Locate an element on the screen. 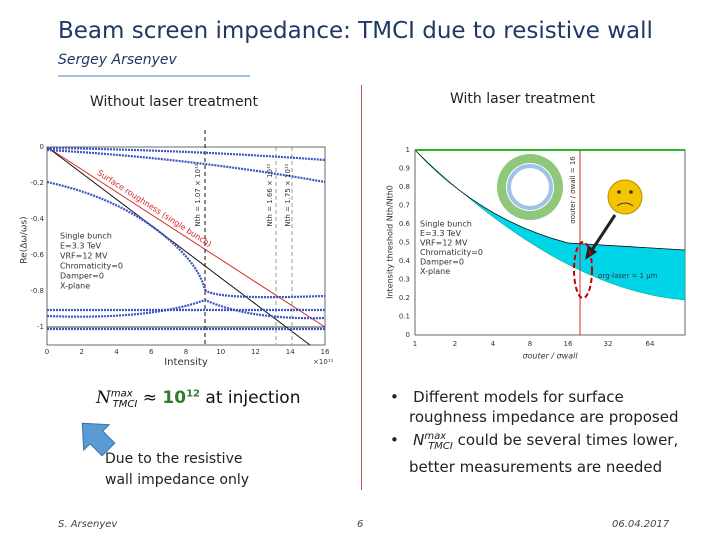 This screenshot has width=720, height=540. x-tick-label: 64 is located at coordinates (650, 344).